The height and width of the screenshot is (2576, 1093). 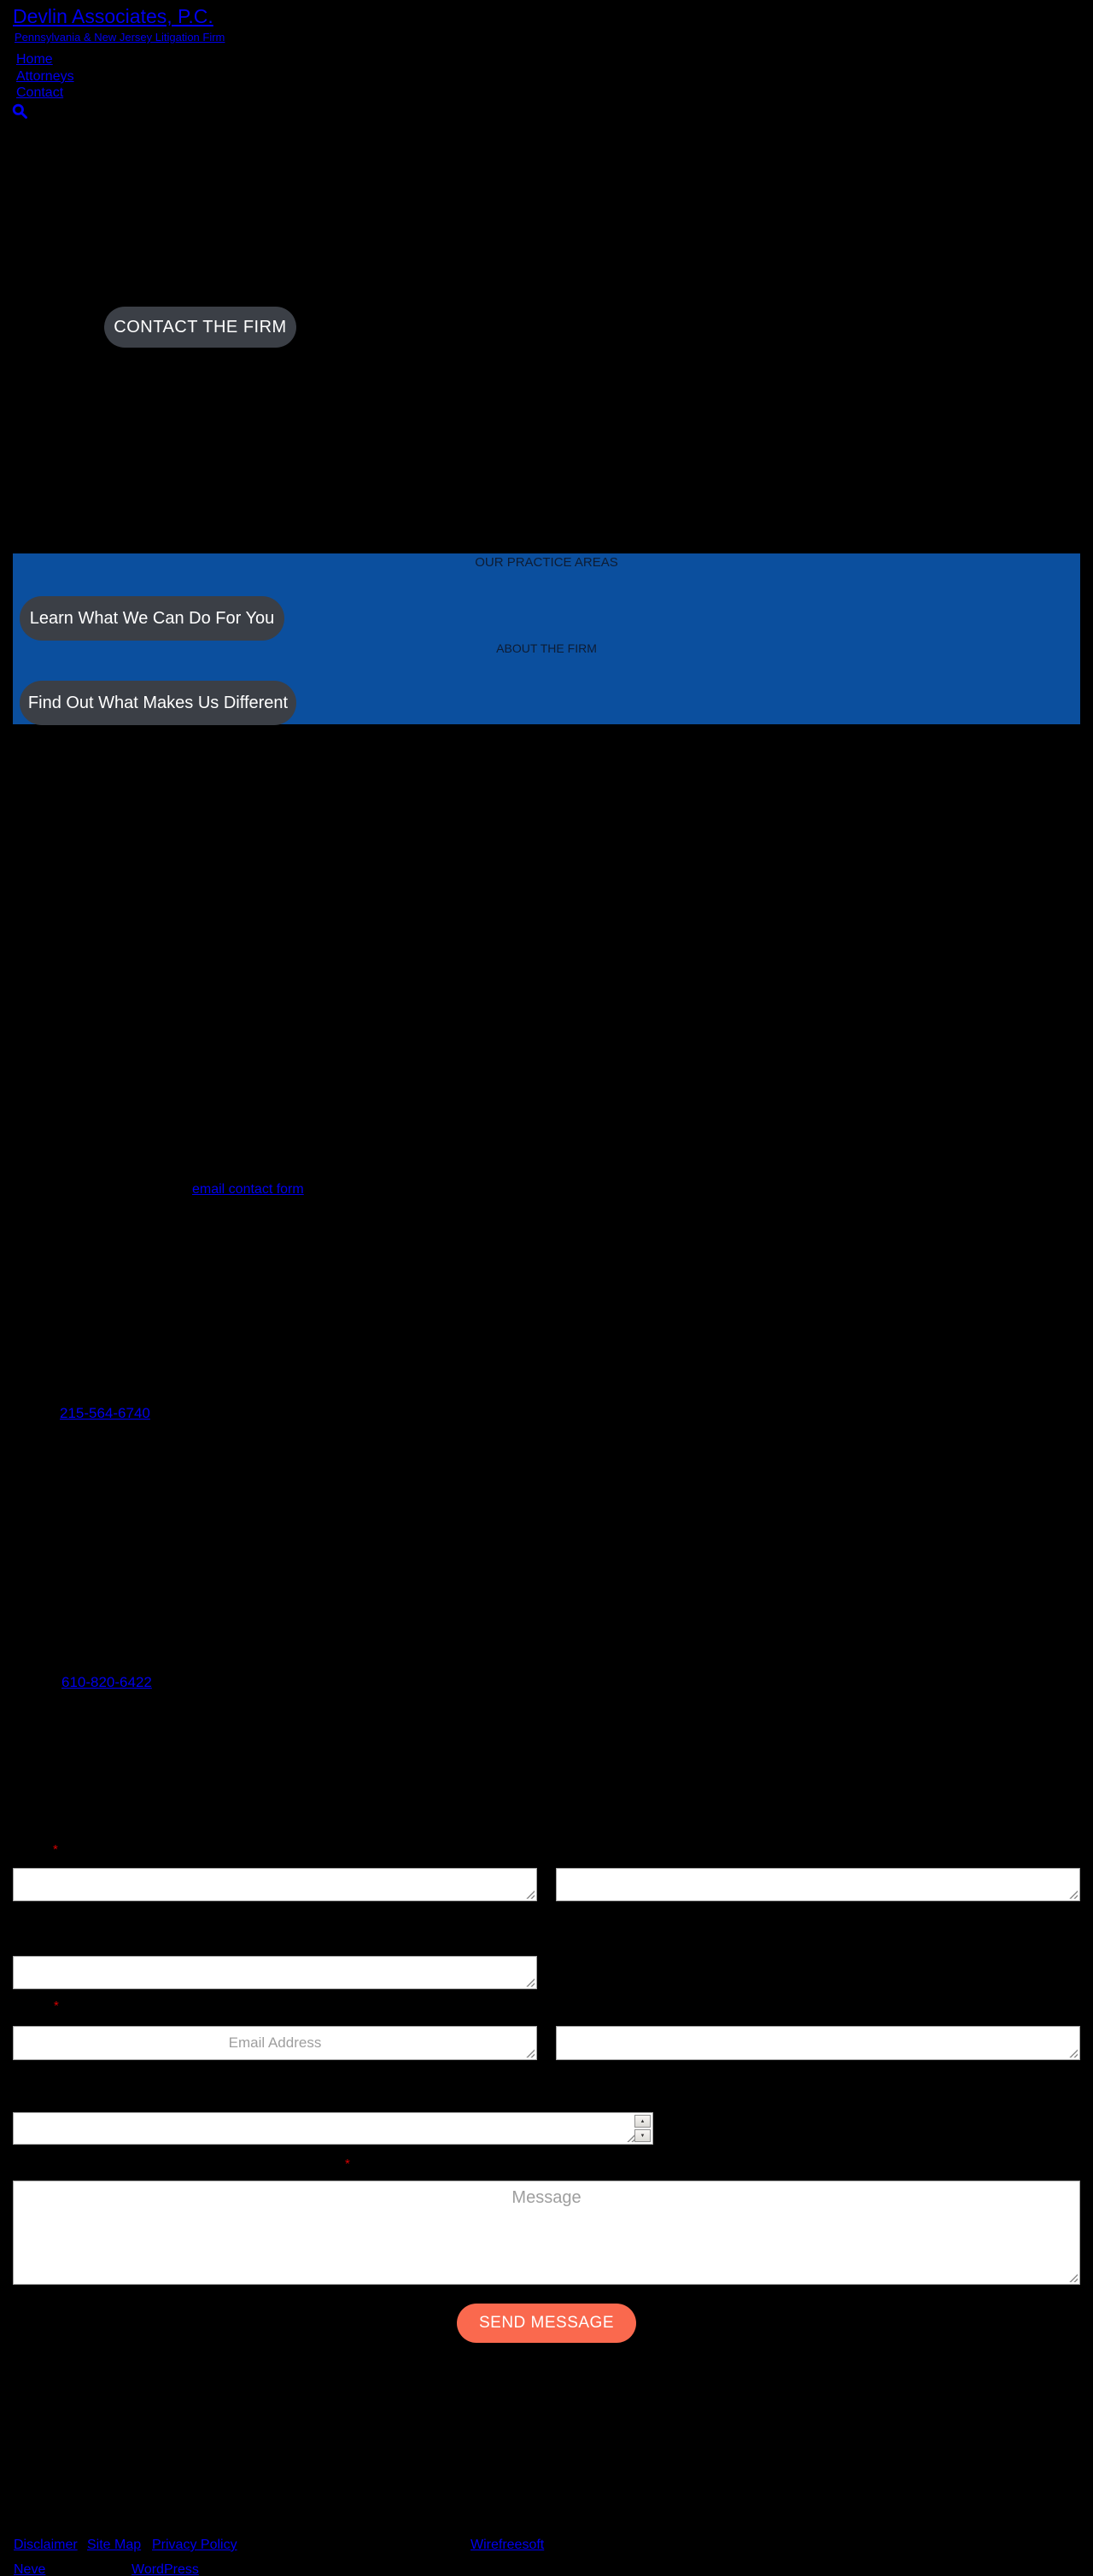 I want to click on number-spinner: ▲ ▼, so click(x=642, y=2128).